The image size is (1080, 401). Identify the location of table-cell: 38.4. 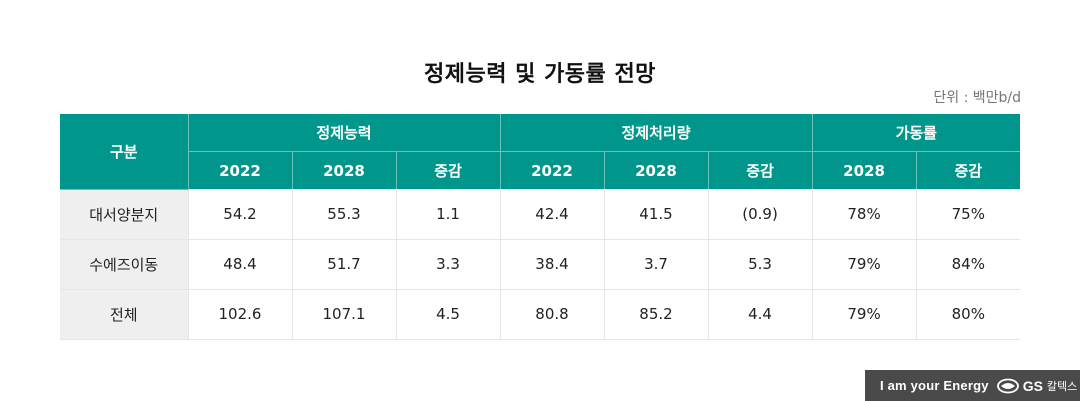
(551, 264).